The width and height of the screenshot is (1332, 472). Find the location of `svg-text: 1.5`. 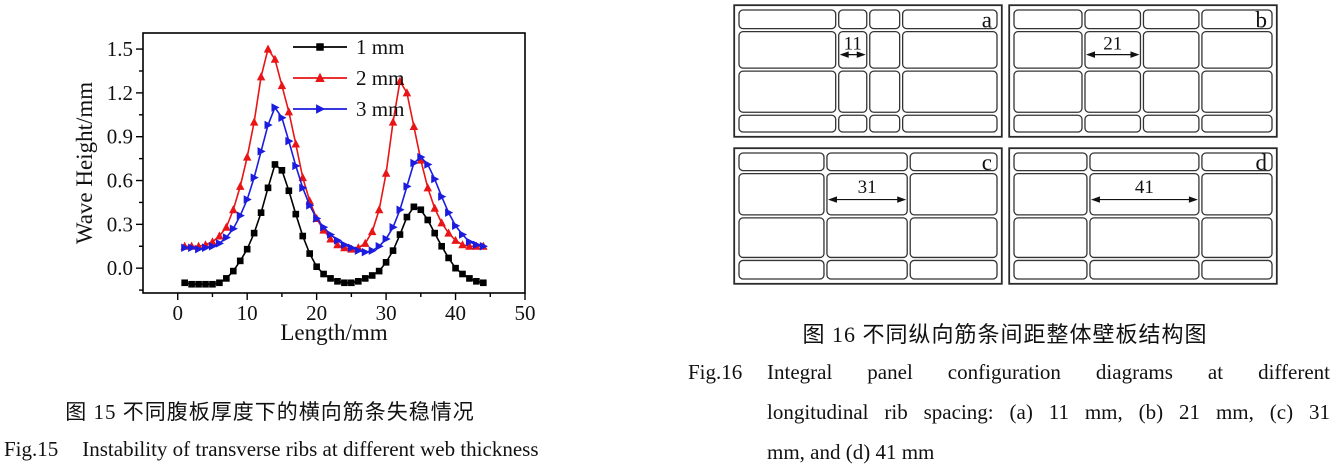

svg-text: 1.5 is located at coordinates (120, 49).